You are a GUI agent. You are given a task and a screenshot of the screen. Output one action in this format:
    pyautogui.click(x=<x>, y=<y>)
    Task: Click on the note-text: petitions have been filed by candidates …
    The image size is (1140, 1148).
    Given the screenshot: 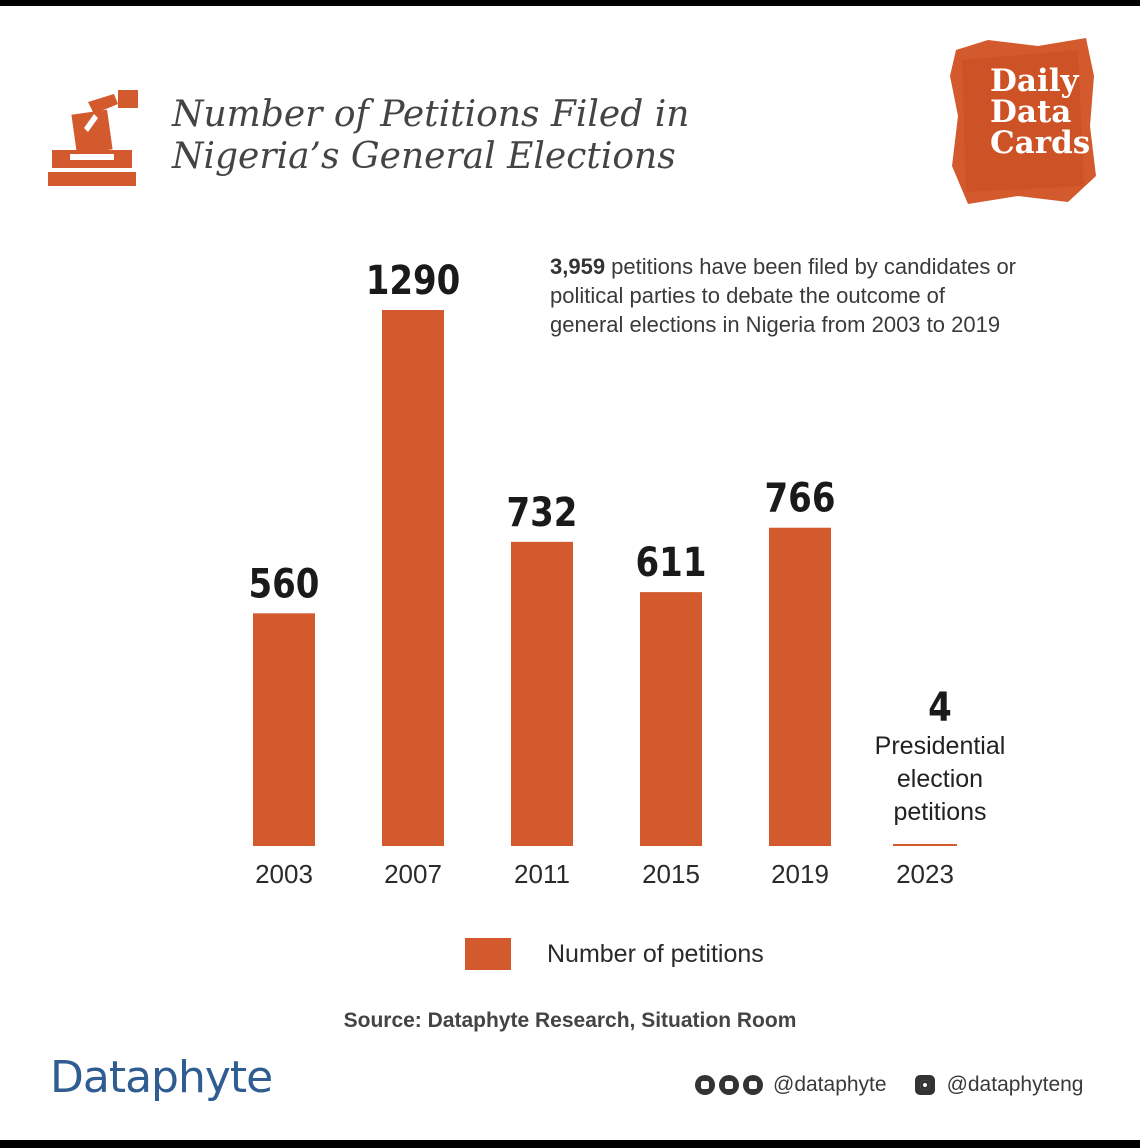 What is the action you would take?
    pyautogui.click(x=783, y=295)
    